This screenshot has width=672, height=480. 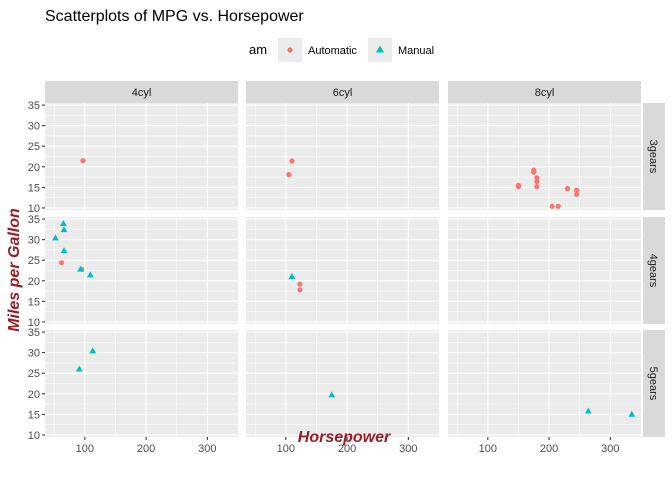 I want to click on panel-6cyl-3gears, so click(x=342, y=156).